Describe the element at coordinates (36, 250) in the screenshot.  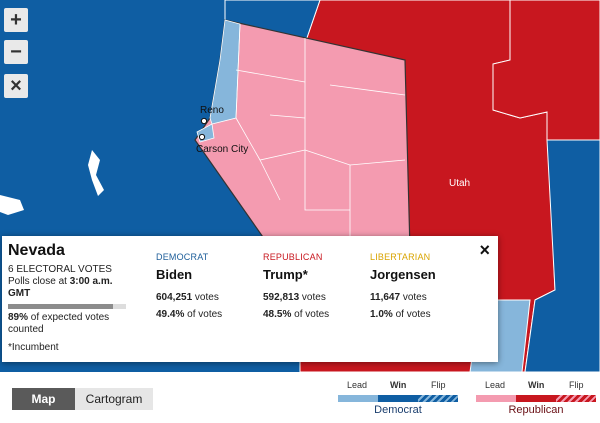
I see `popup-state-name: Nevada` at that location.